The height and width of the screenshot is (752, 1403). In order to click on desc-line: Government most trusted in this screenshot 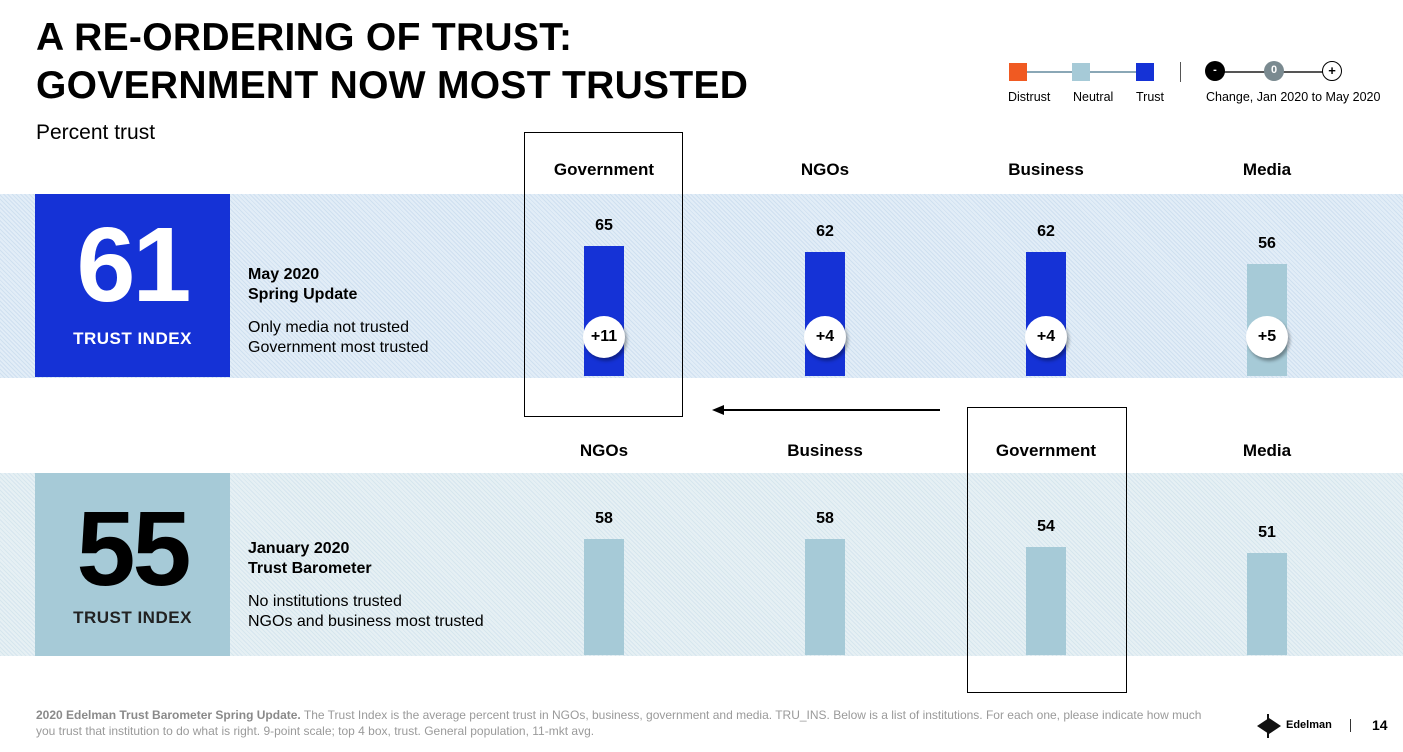, I will do `click(338, 347)`.